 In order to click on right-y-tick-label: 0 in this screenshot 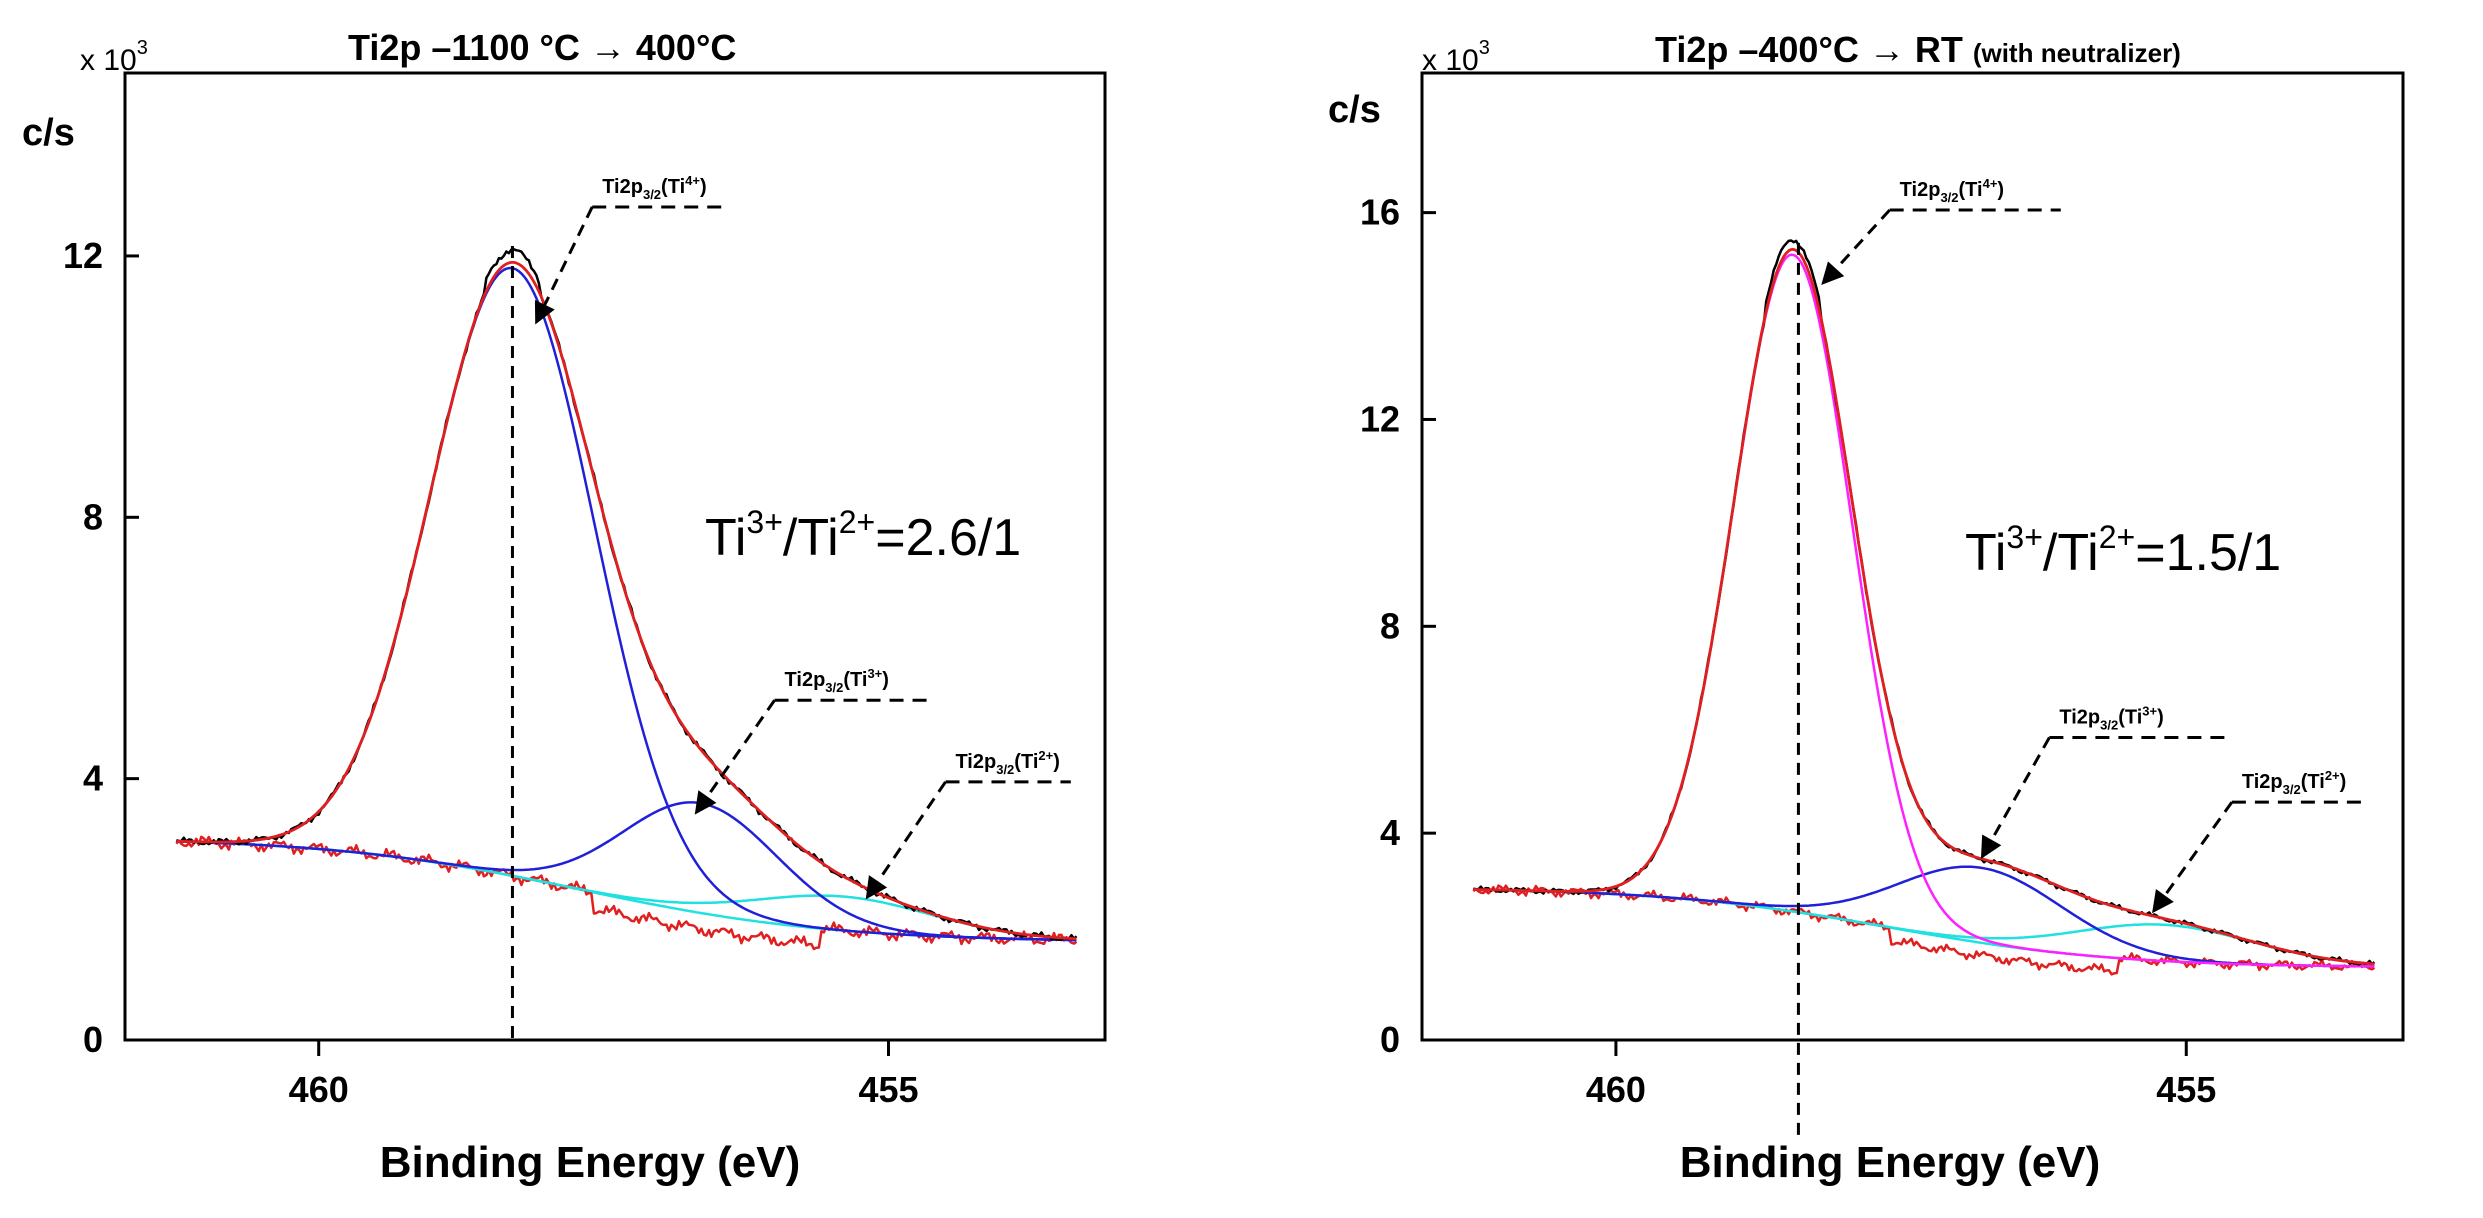, I will do `click(1390, 1039)`.